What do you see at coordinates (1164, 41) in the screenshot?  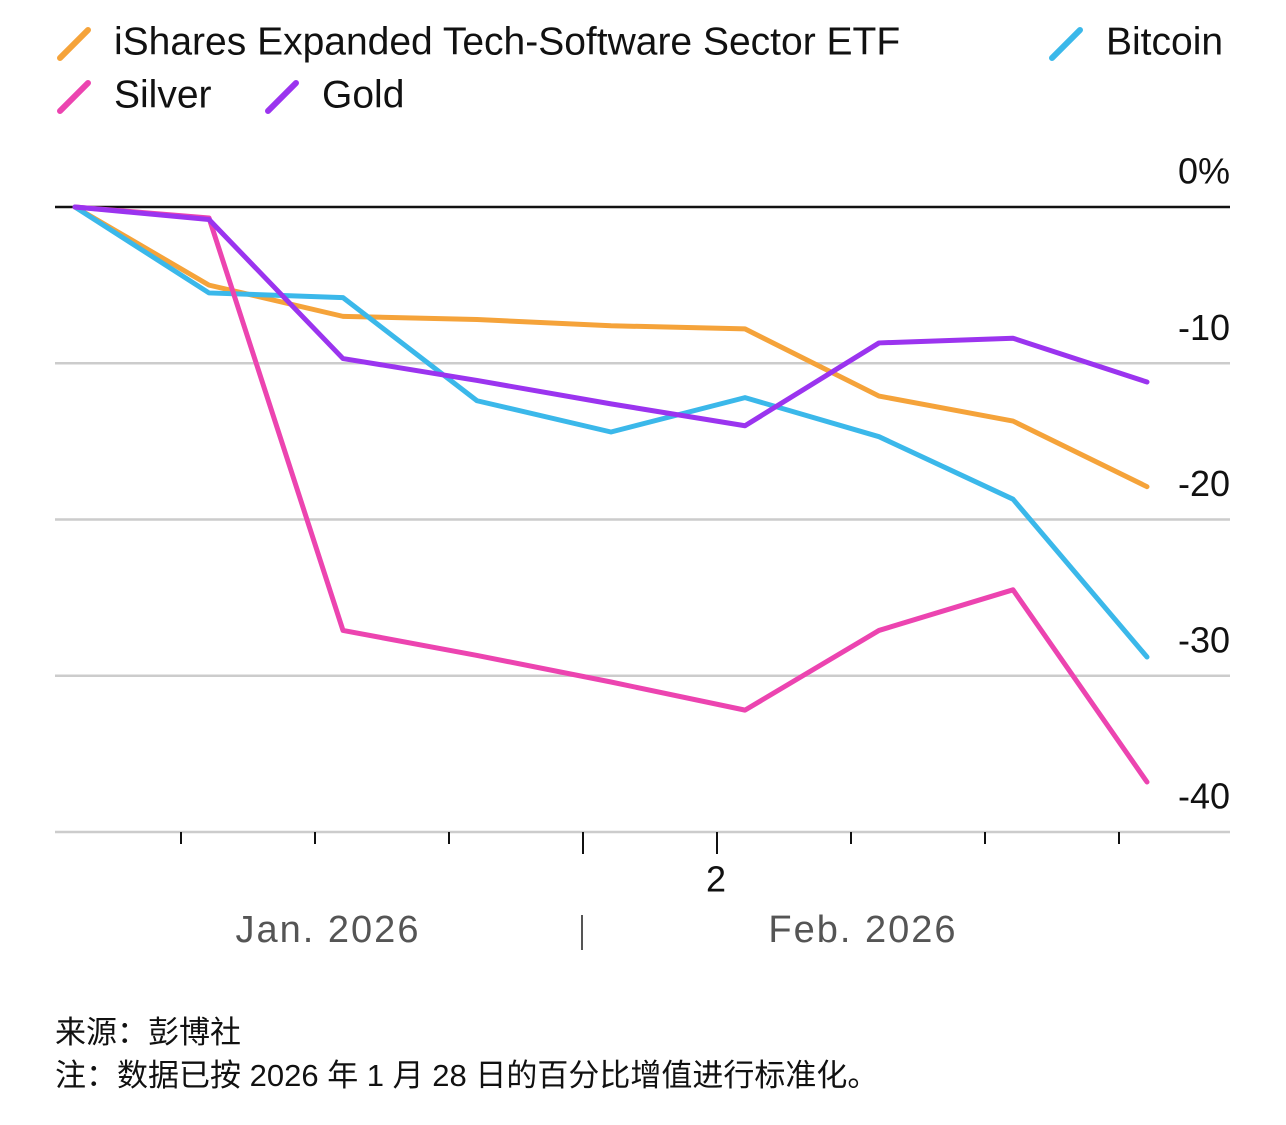 I see `legend-label: Bitcoin` at bounding box center [1164, 41].